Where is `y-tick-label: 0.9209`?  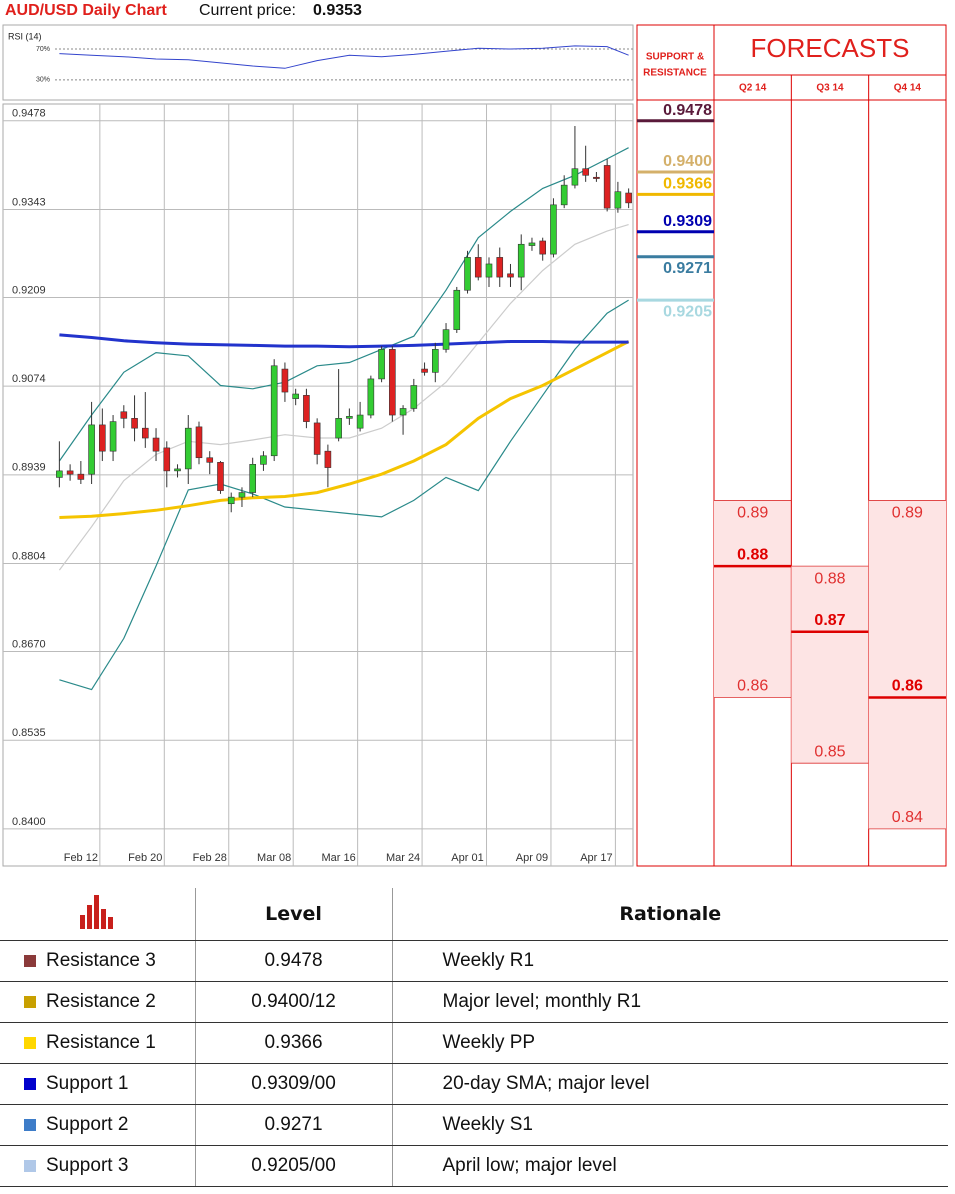
y-tick-label: 0.9209 is located at coordinates (29, 290).